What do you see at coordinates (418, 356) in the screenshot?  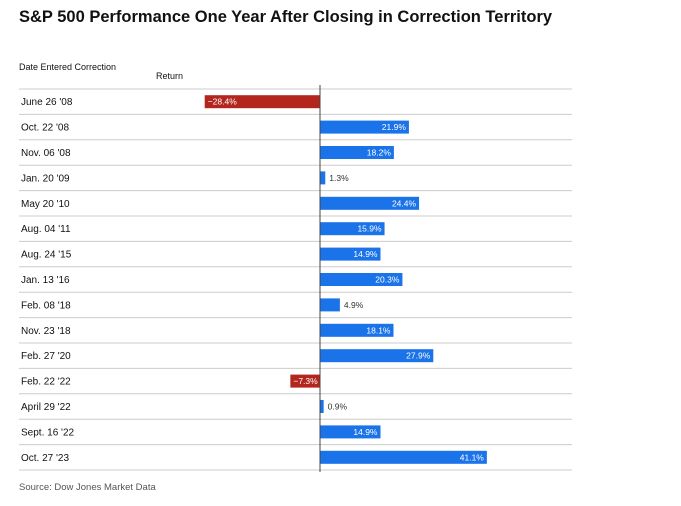 I see `data-label: 27.9%` at bounding box center [418, 356].